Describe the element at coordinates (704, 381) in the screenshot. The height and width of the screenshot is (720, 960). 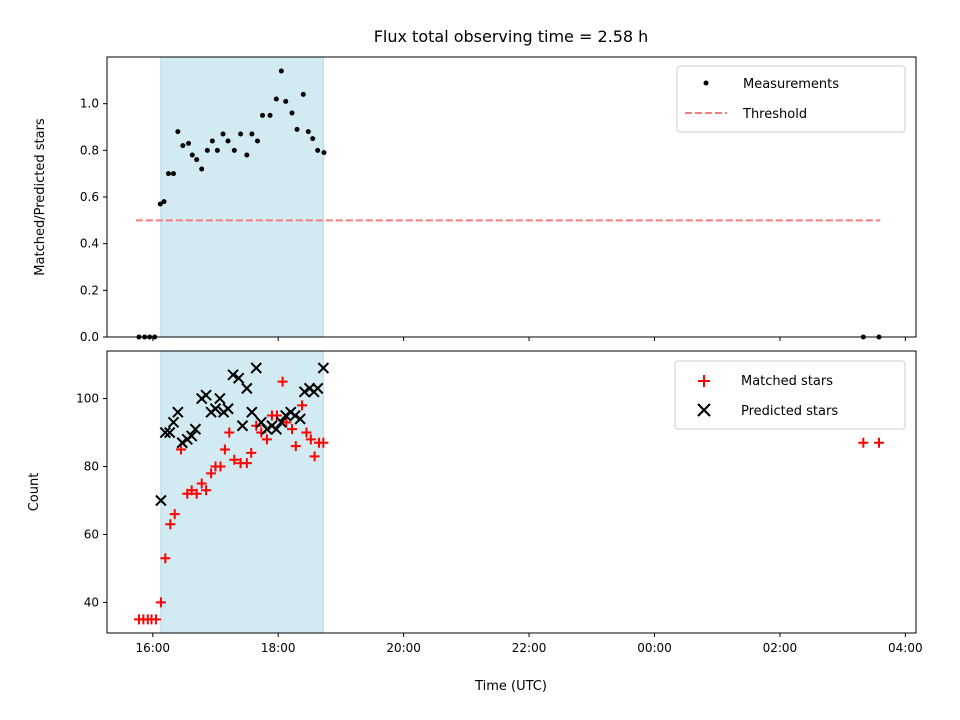
I see `legend-matched-marker` at that location.